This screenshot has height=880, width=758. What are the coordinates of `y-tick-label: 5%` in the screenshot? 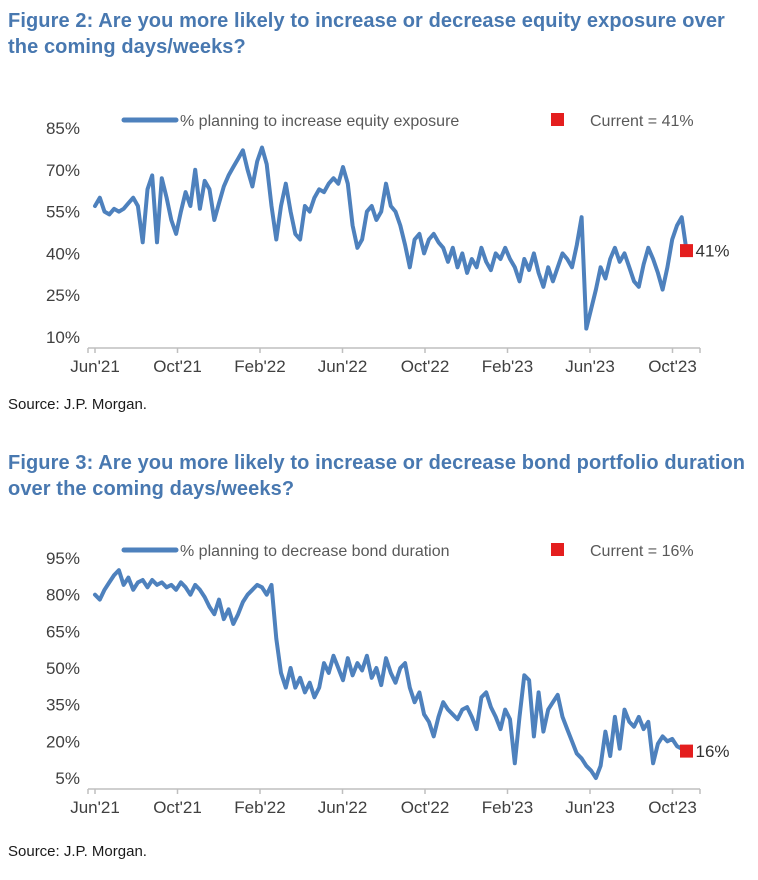 It's located at (67, 778).